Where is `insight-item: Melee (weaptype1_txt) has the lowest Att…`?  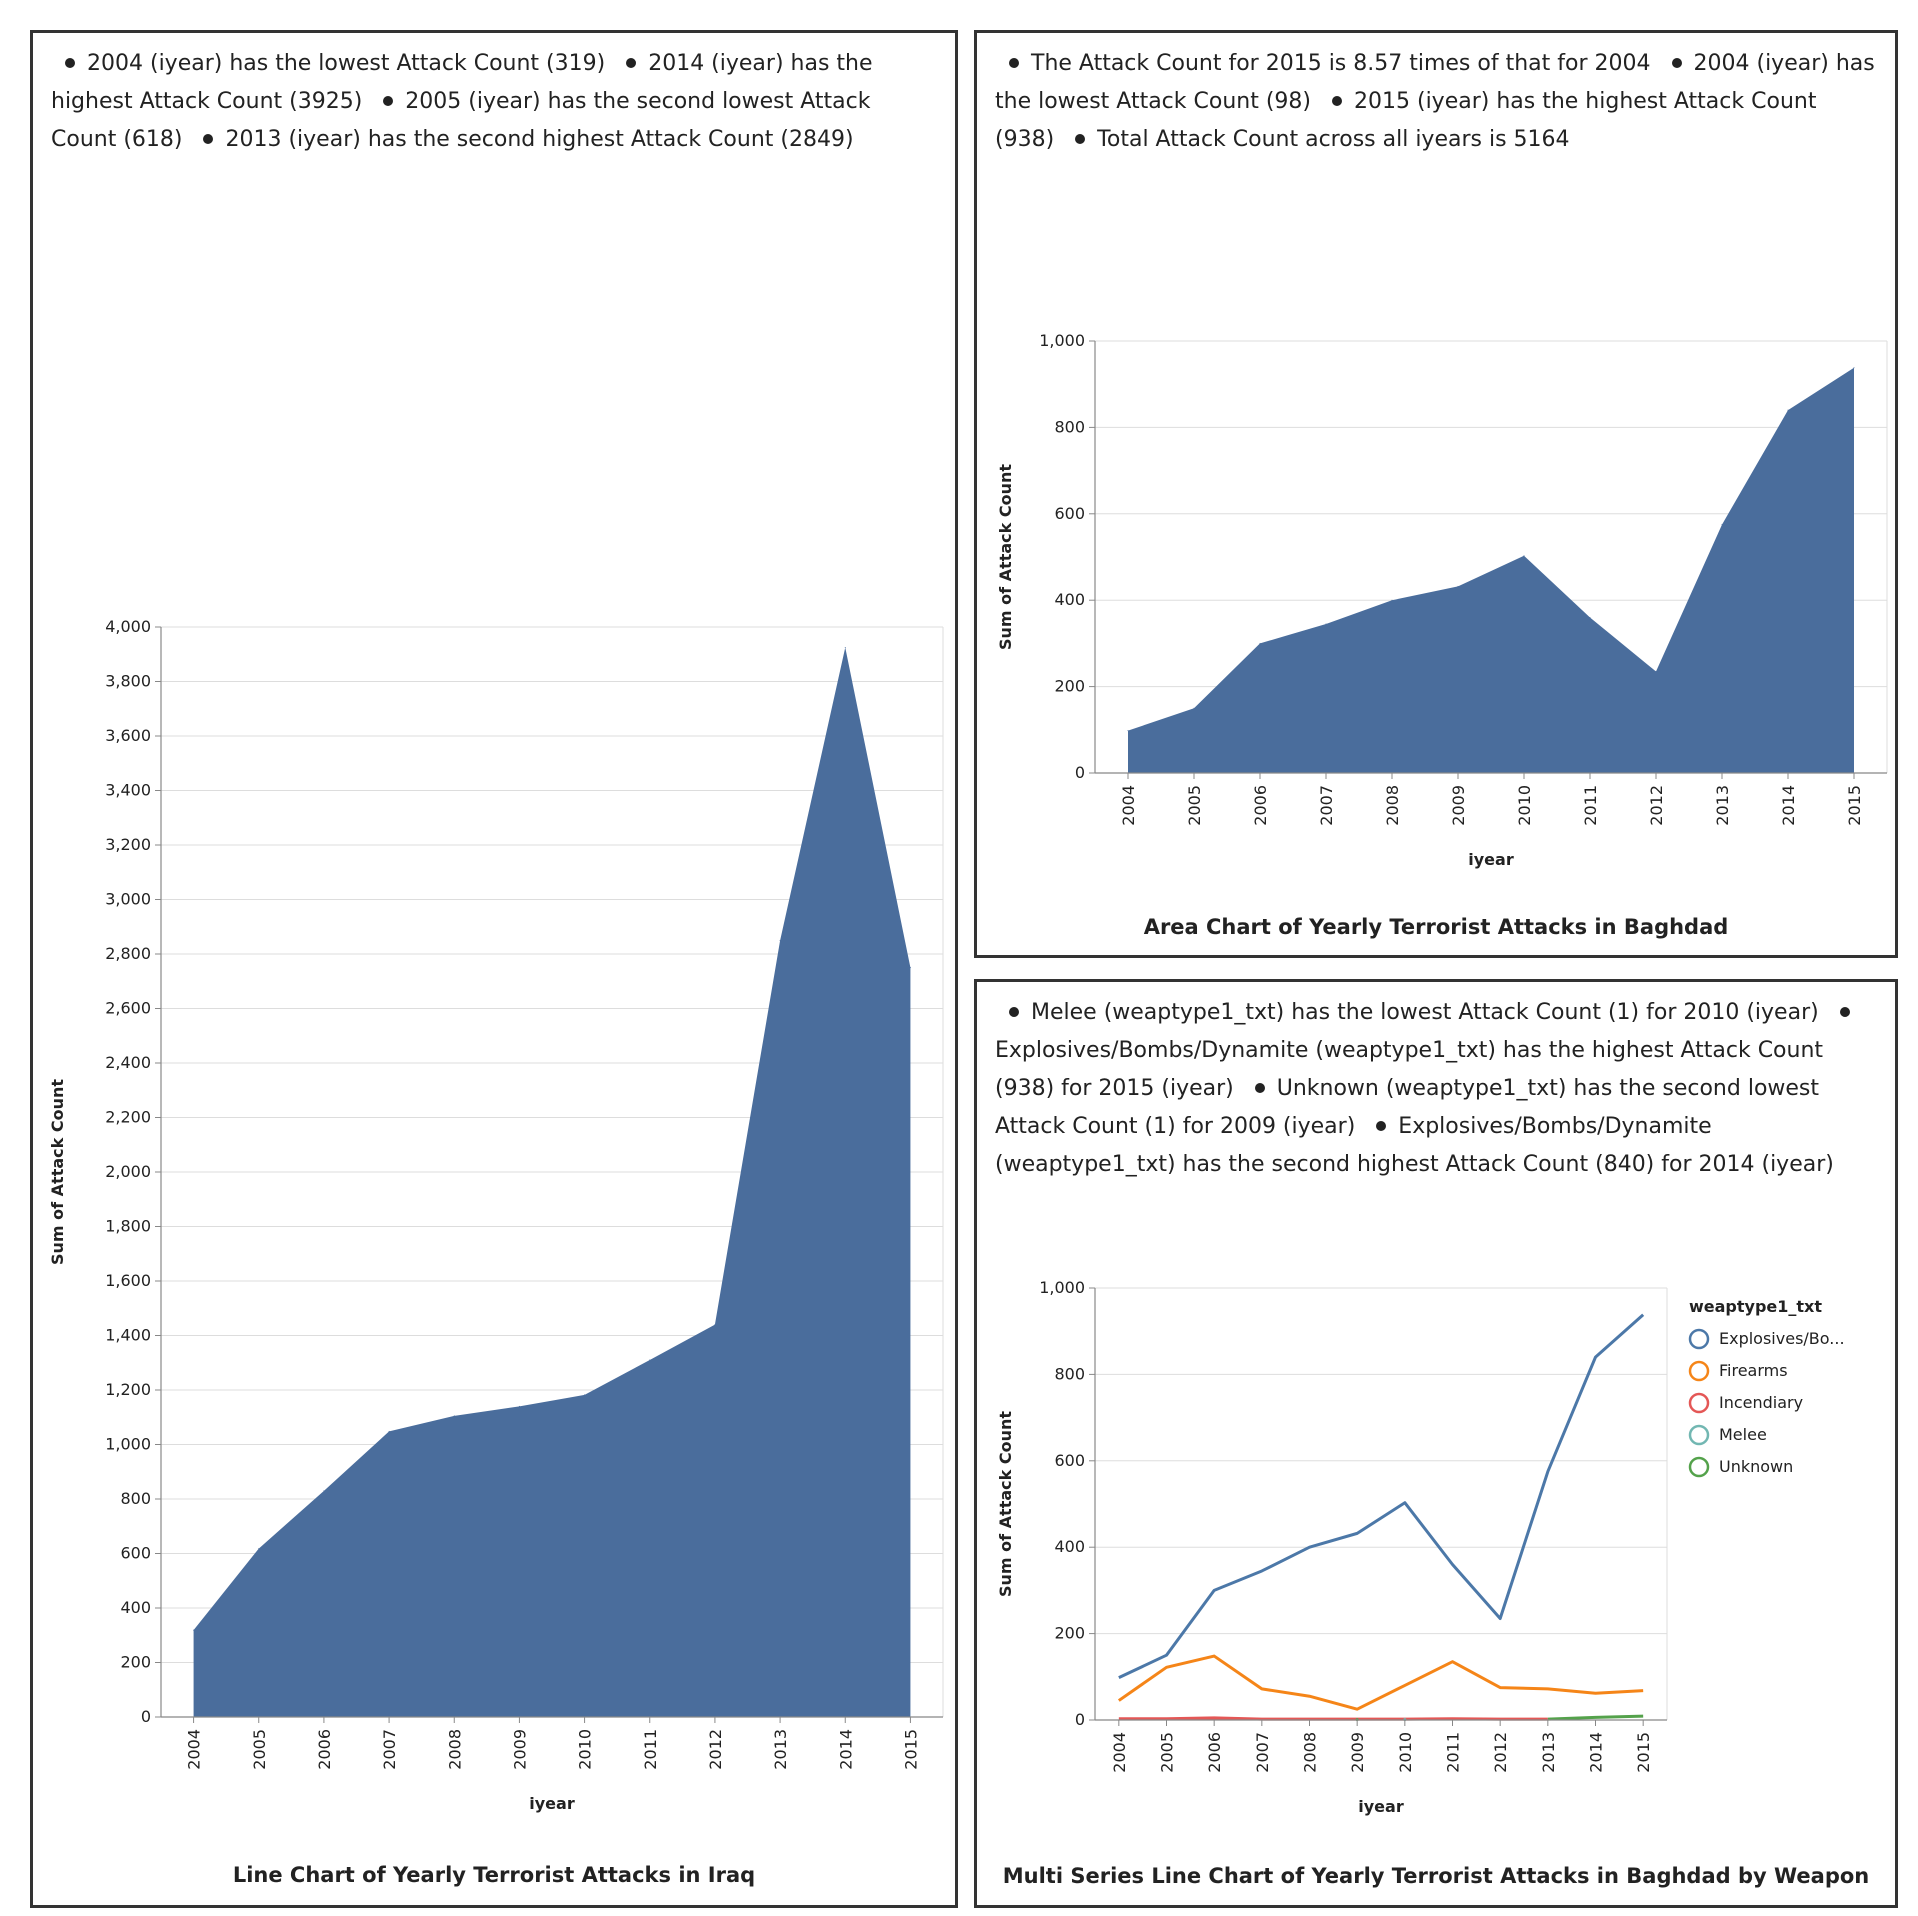
insight-item: Melee (weaptype1_txt) has the lowest Att… is located at coordinates (1407, 1012).